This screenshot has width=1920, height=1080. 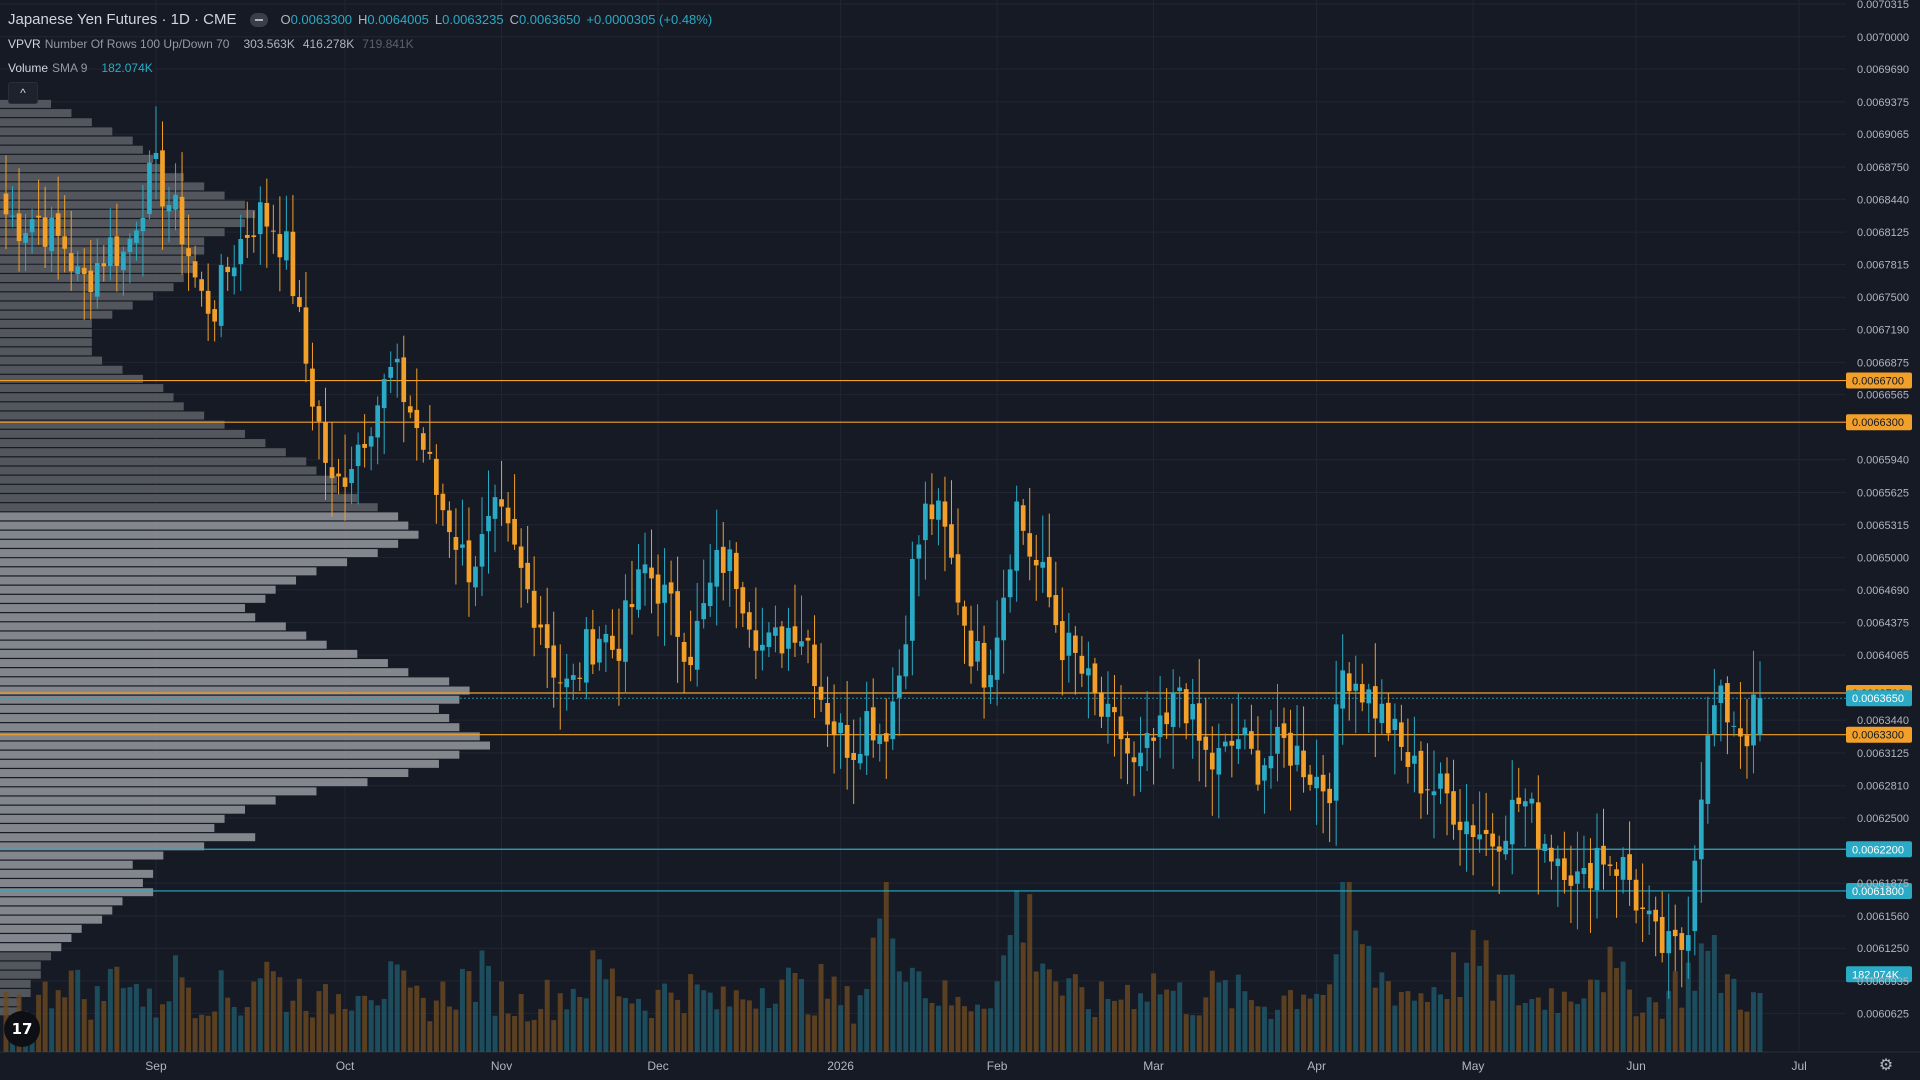 What do you see at coordinates (1878, 382) in the screenshot?
I see `price-tag-label: 0.0066700` at bounding box center [1878, 382].